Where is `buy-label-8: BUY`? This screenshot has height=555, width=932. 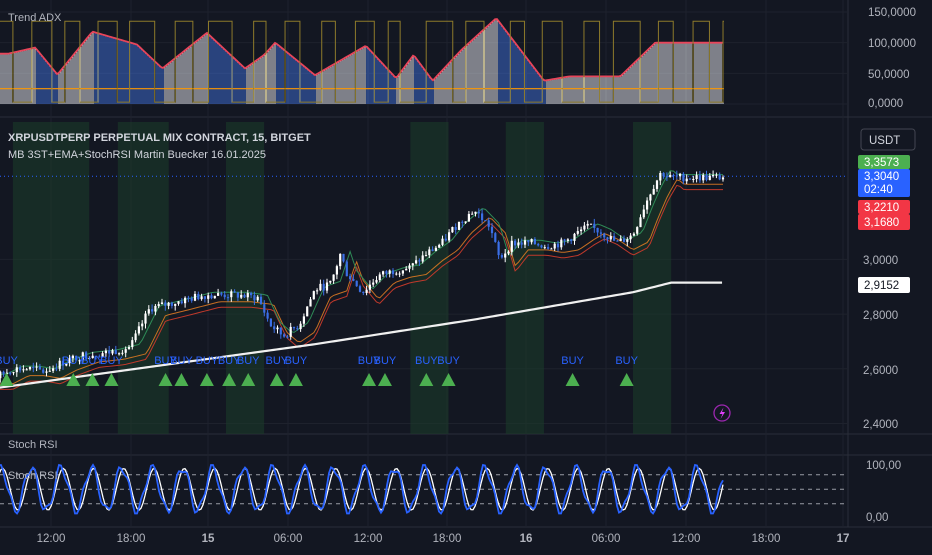
buy-label-8: BUY is located at coordinates (248, 361).